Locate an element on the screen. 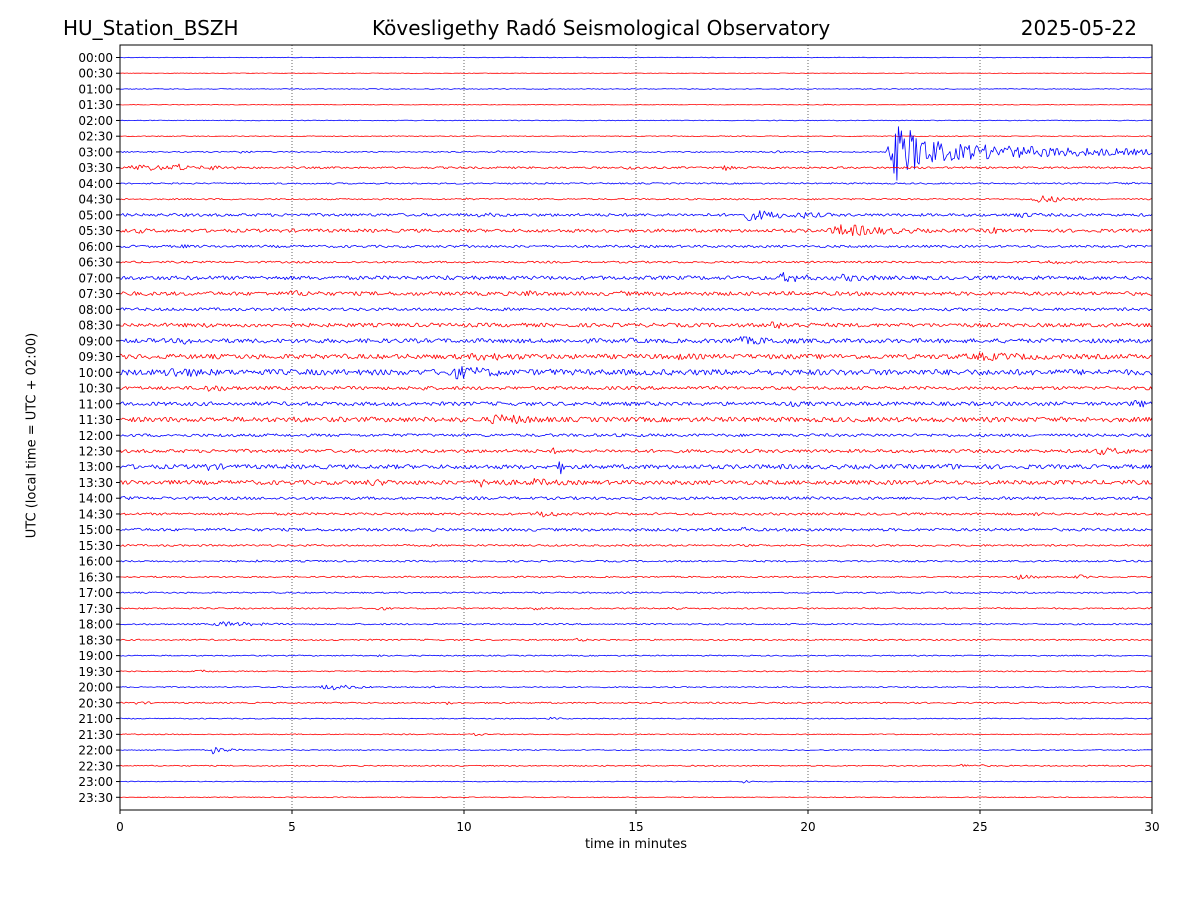 This screenshot has height=900, width=1200. trace-06:00 is located at coordinates (636, 246).